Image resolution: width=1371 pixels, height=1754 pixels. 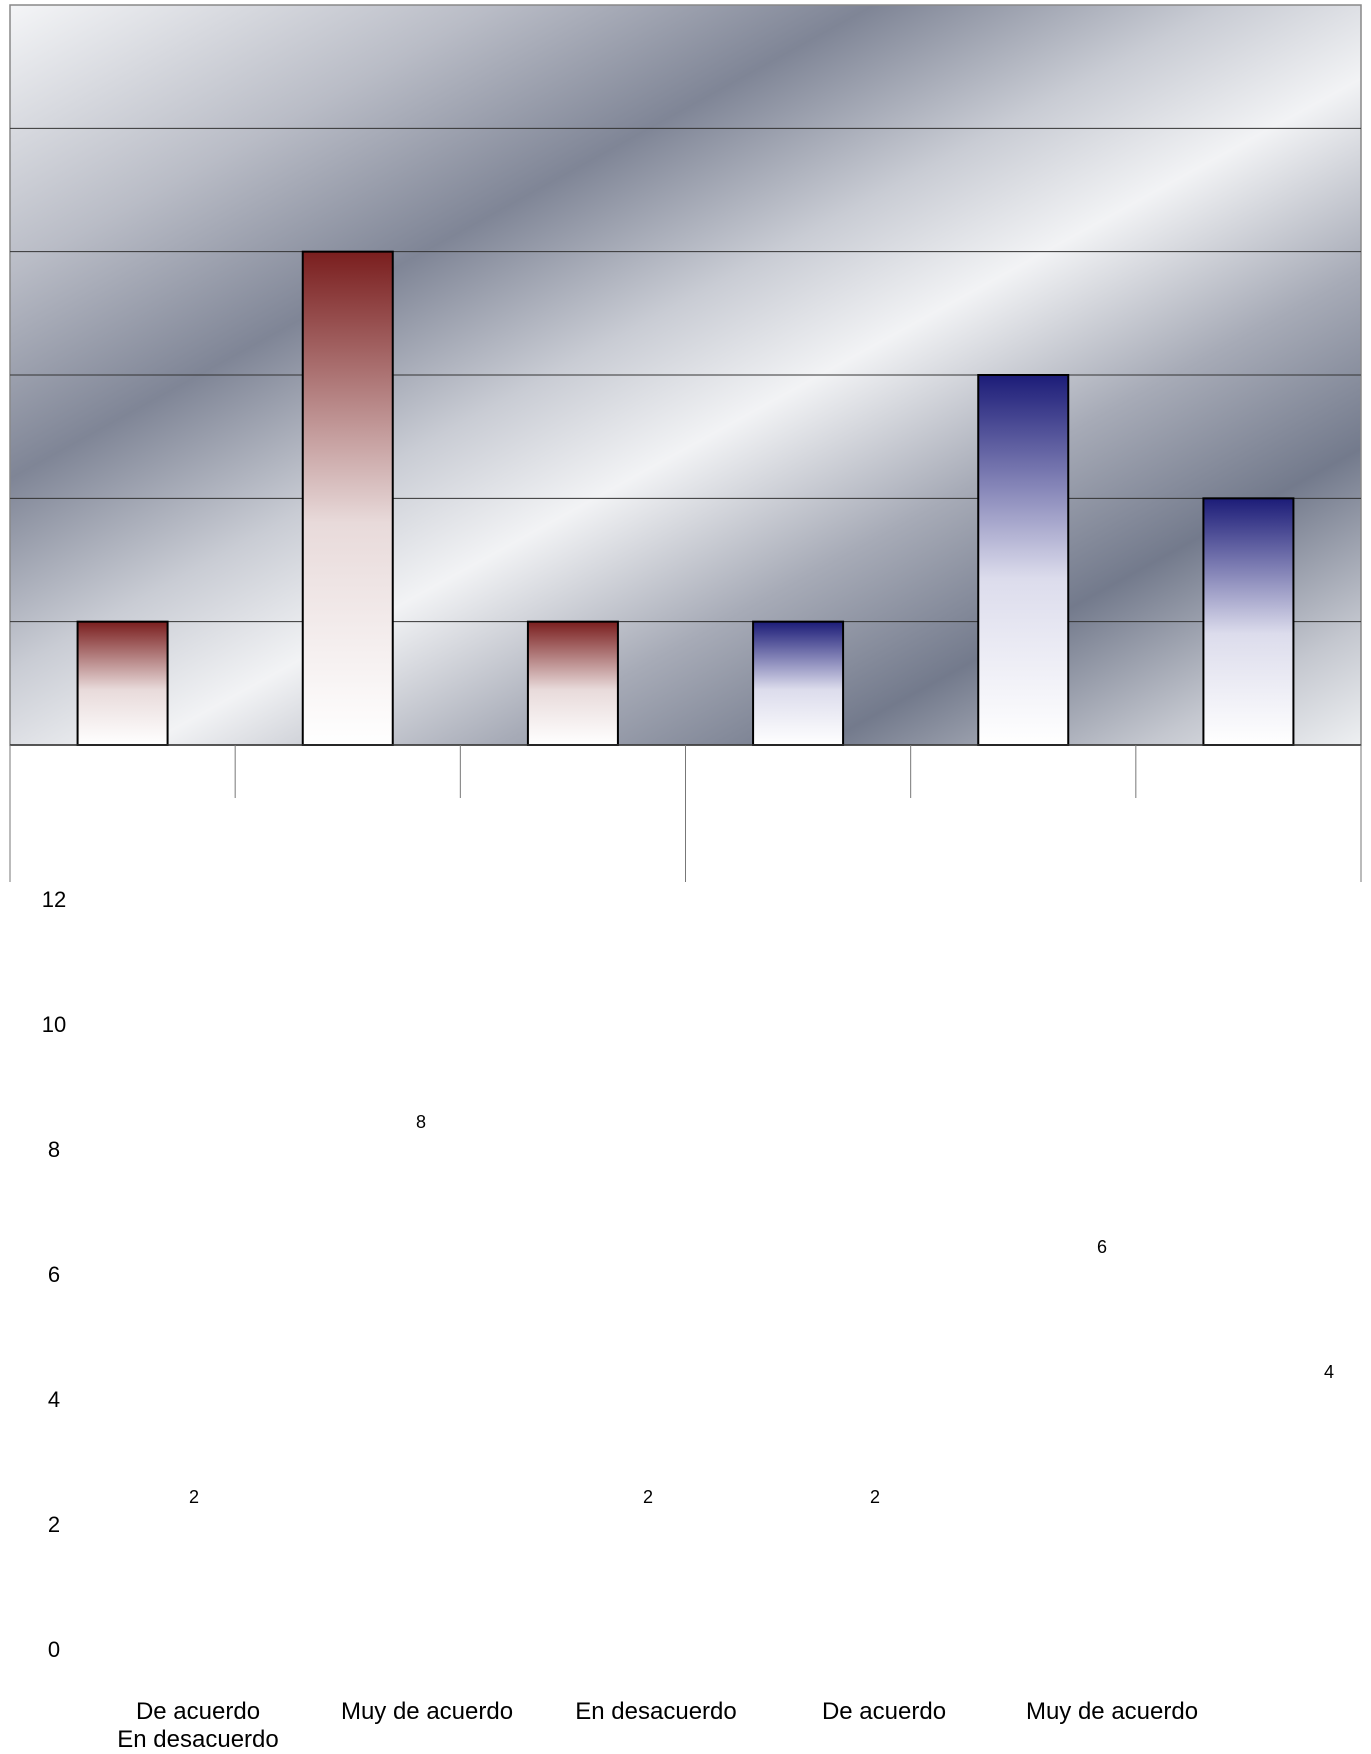 What do you see at coordinates (54, 1649) in the screenshot?
I see `y-tick-label: 0` at bounding box center [54, 1649].